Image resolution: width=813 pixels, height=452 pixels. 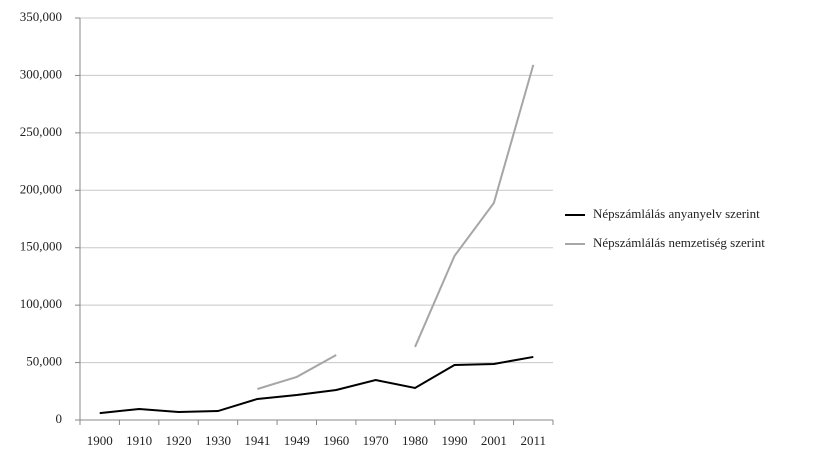 What do you see at coordinates (41, 246) in the screenshot?
I see `y-tick-label: 150,000` at bounding box center [41, 246].